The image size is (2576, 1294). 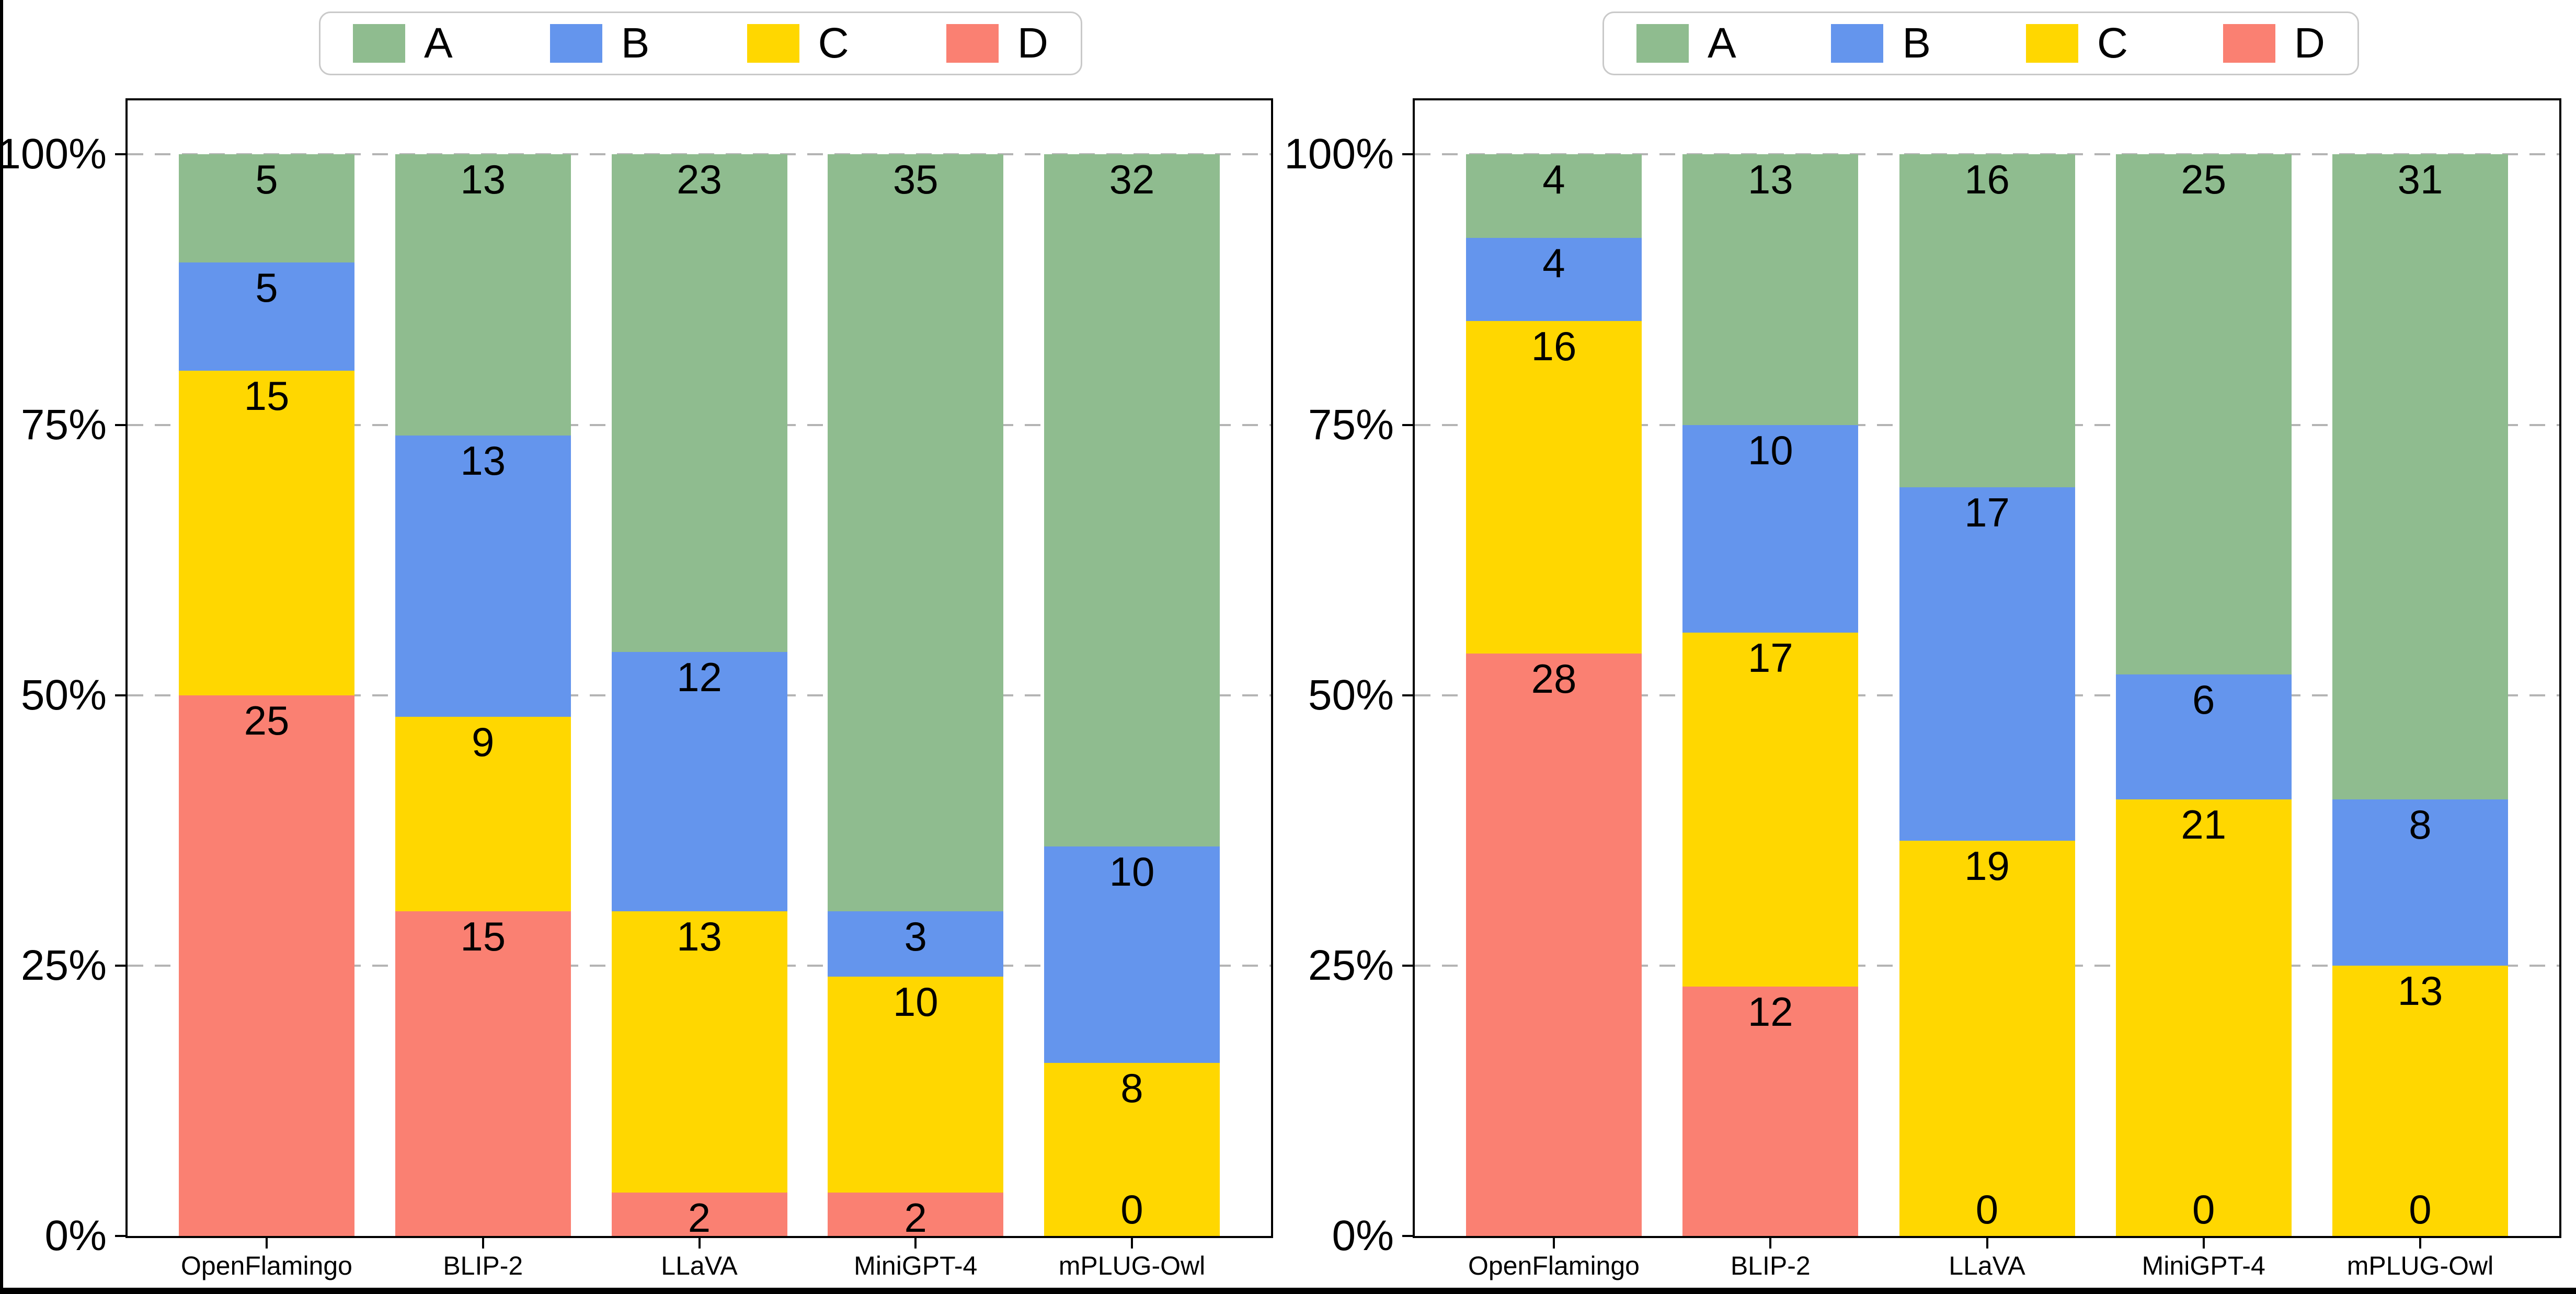 I want to click on y-tick-label: 25%, so click(x=1351, y=965).